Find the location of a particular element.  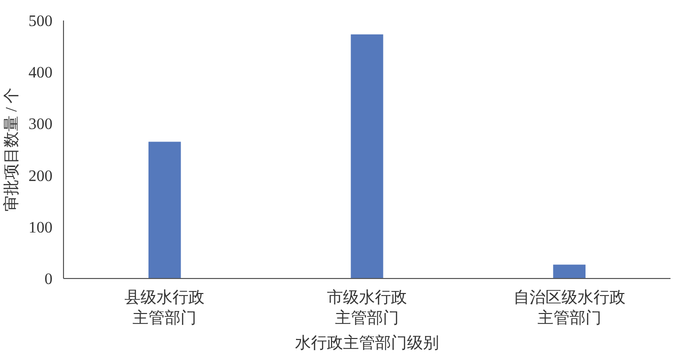

y-tick-label: 500 is located at coordinates (40, 21).